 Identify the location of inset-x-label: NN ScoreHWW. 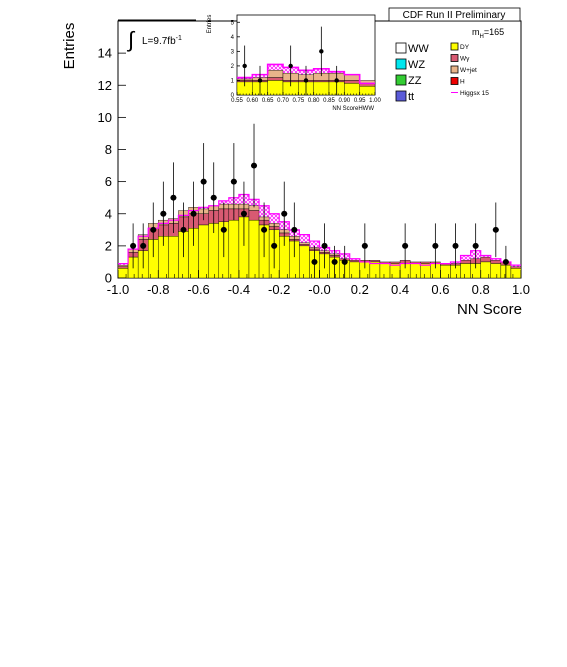
(353, 109).